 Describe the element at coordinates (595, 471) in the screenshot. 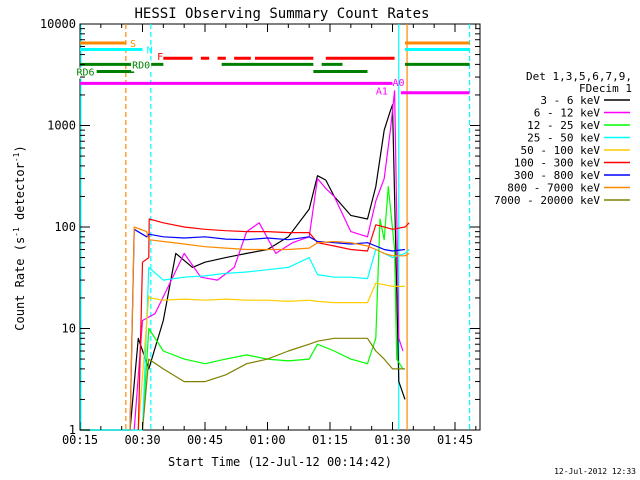

I see `timestamp: 12-Jul-2012 12:33` at that location.